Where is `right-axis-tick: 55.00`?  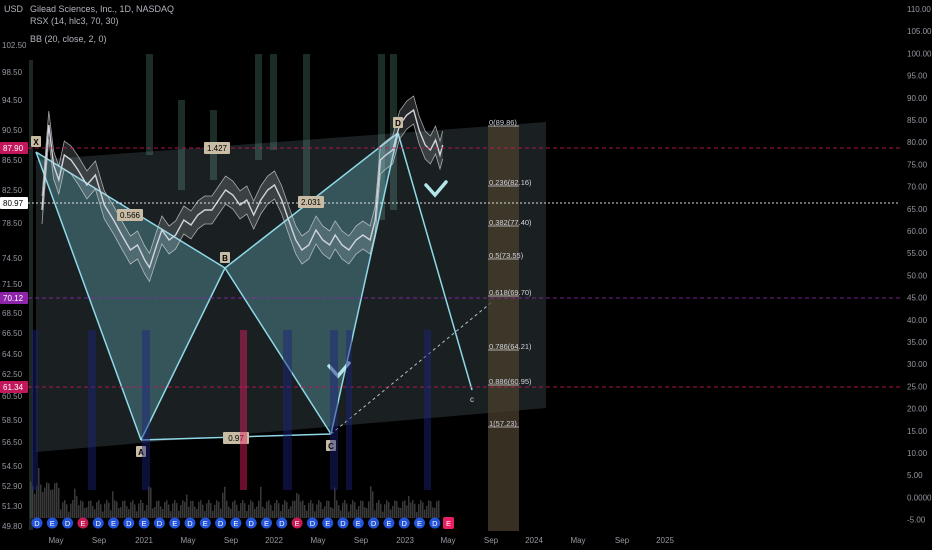
right-axis-tick: 55.00 is located at coordinates (917, 253).